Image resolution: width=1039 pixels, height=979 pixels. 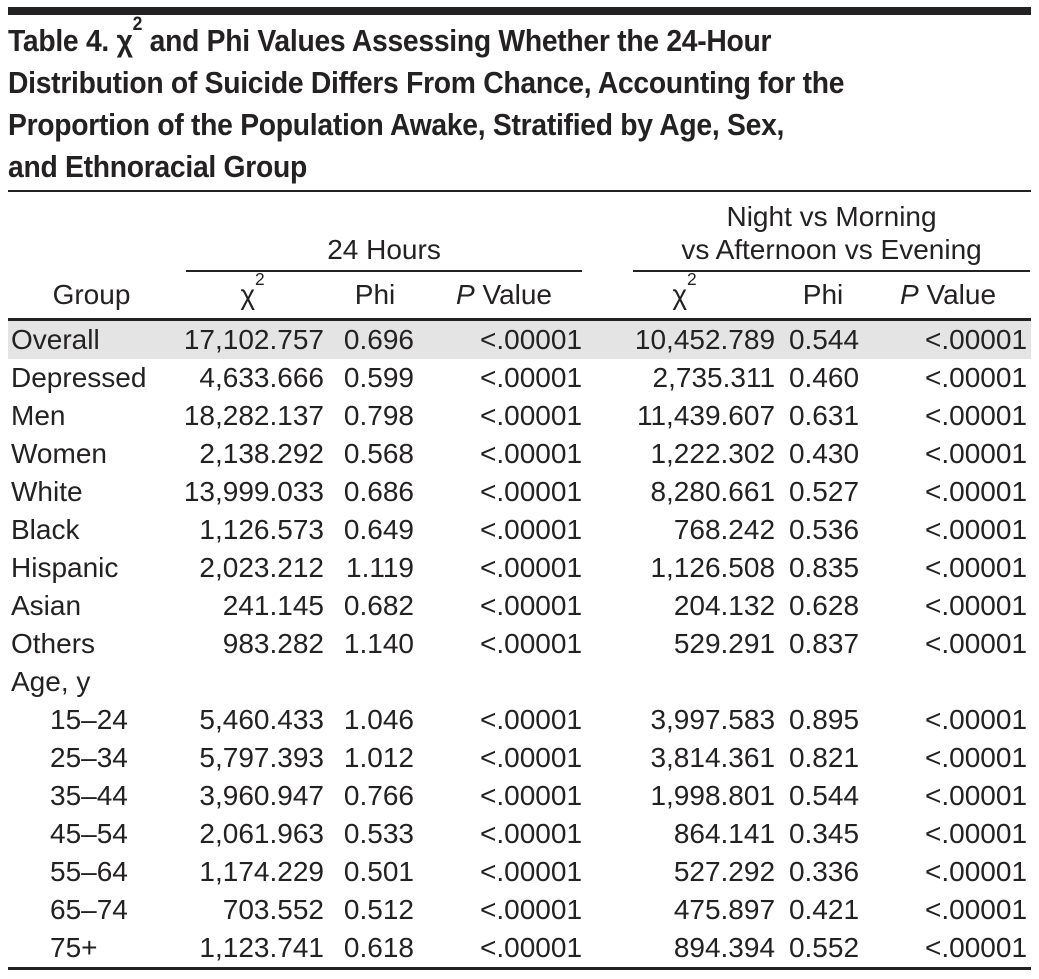 What do you see at coordinates (253, 491) in the screenshot?
I see `row-value-chi2_24h: 13,999.033` at bounding box center [253, 491].